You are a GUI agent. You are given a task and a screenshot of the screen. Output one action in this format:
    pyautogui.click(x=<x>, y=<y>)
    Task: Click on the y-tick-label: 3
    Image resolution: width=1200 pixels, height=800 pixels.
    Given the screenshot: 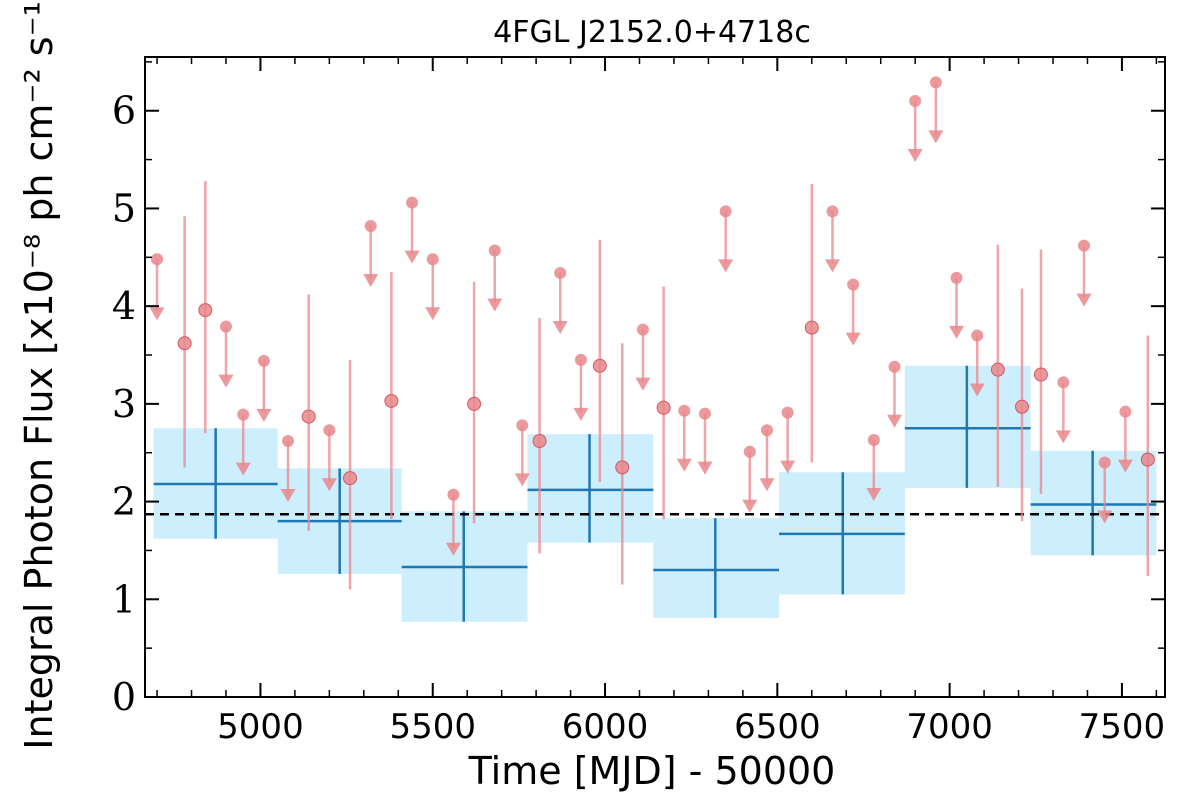 What is the action you would take?
    pyautogui.click(x=124, y=404)
    